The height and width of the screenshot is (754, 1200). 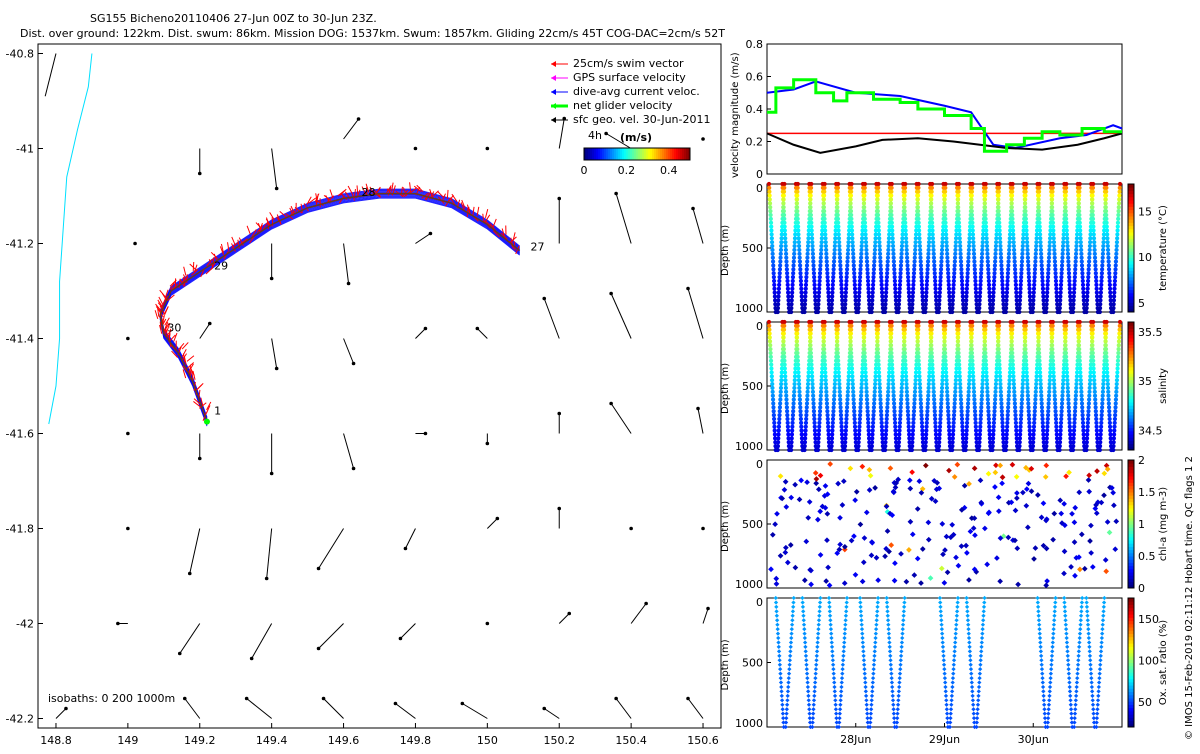 What do you see at coordinates (623, 105) in the screenshot?
I see `legend-label: net glider velocity` at bounding box center [623, 105].